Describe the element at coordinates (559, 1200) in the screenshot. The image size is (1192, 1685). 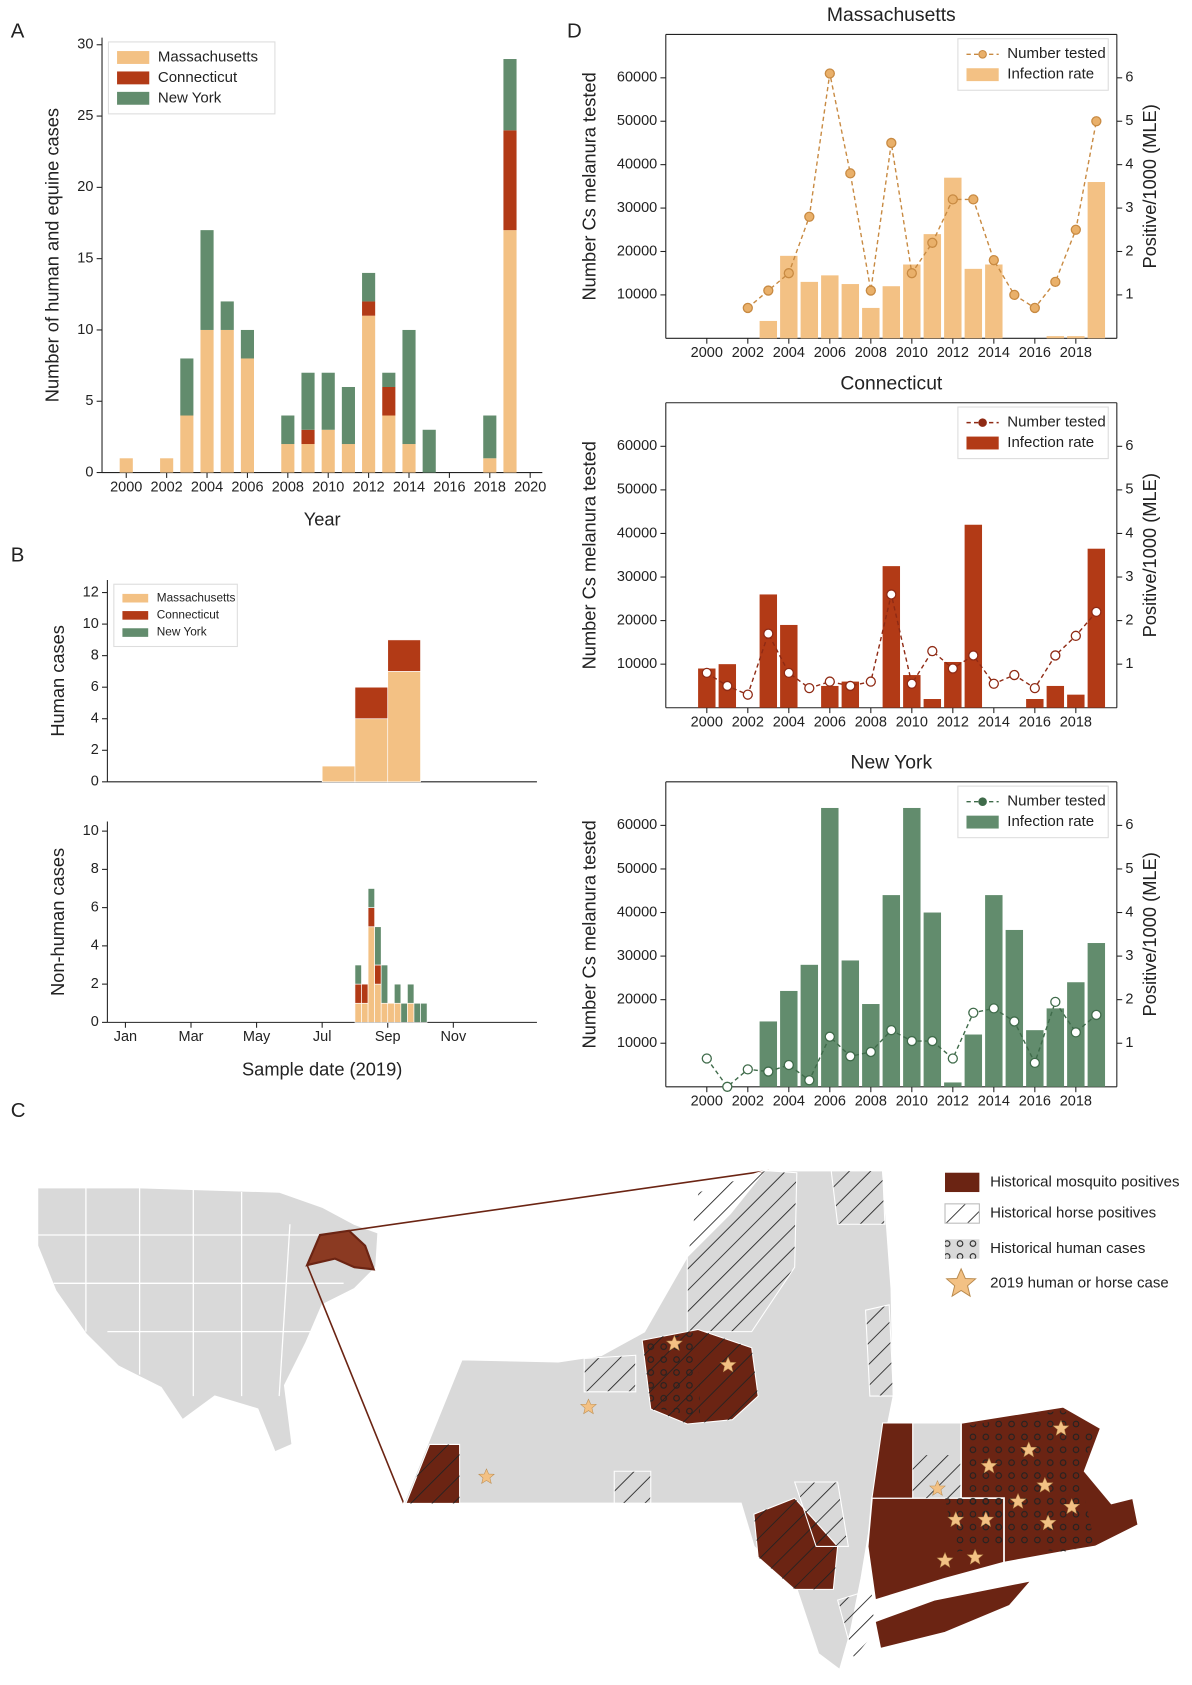
I see `zoom-line` at that location.